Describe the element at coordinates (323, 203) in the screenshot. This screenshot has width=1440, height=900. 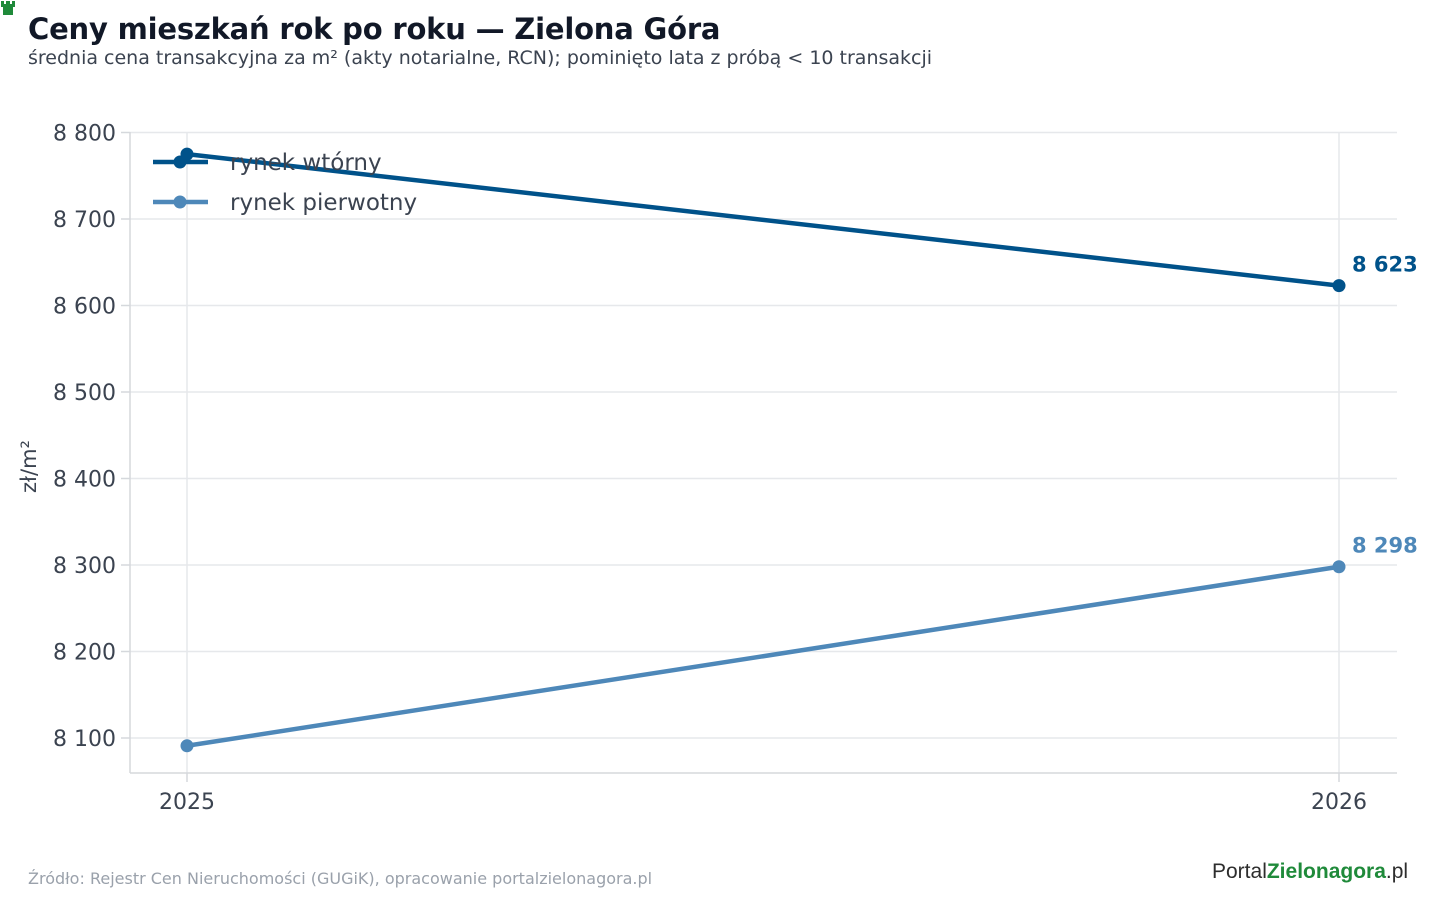
I see `legend-label: rynek pierwotny` at that location.